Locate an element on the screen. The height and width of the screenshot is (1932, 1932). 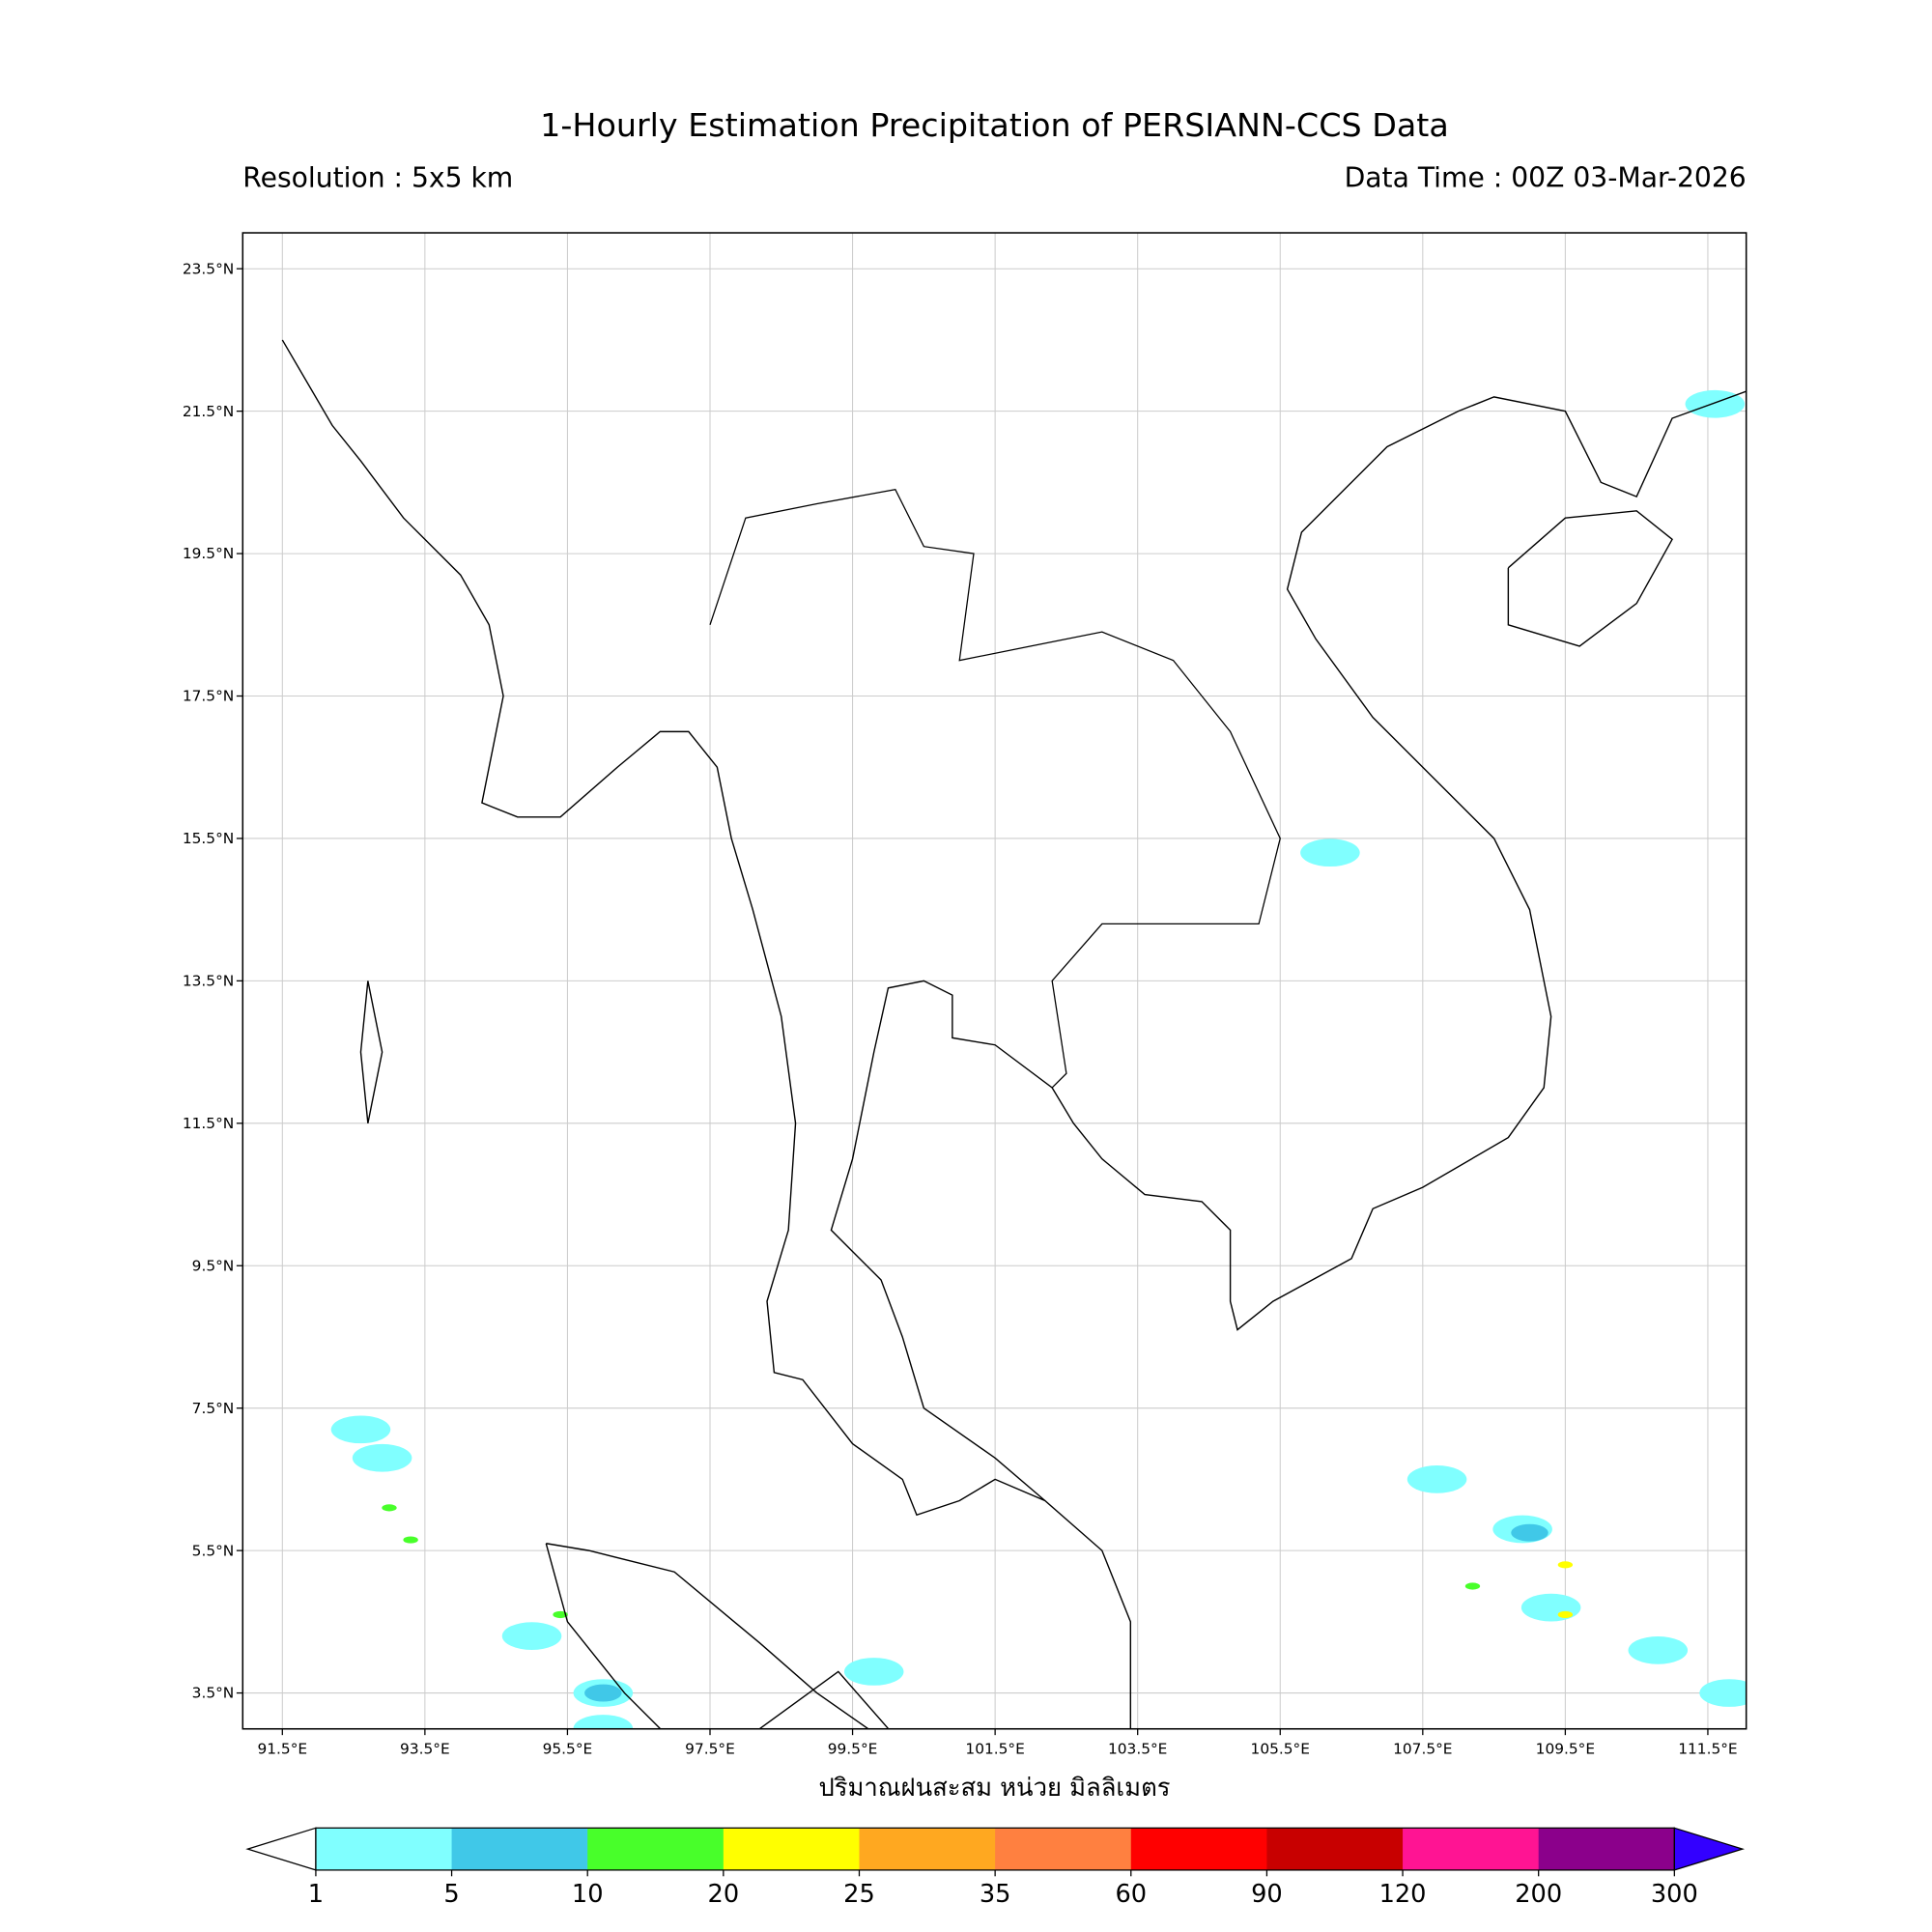
colorbar-tick-label: 120 is located at coordinates (1403, 1894).